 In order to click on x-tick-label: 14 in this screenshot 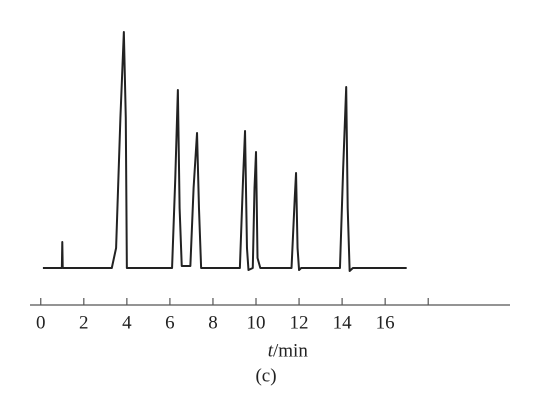, I will do `click(343, 322)`.